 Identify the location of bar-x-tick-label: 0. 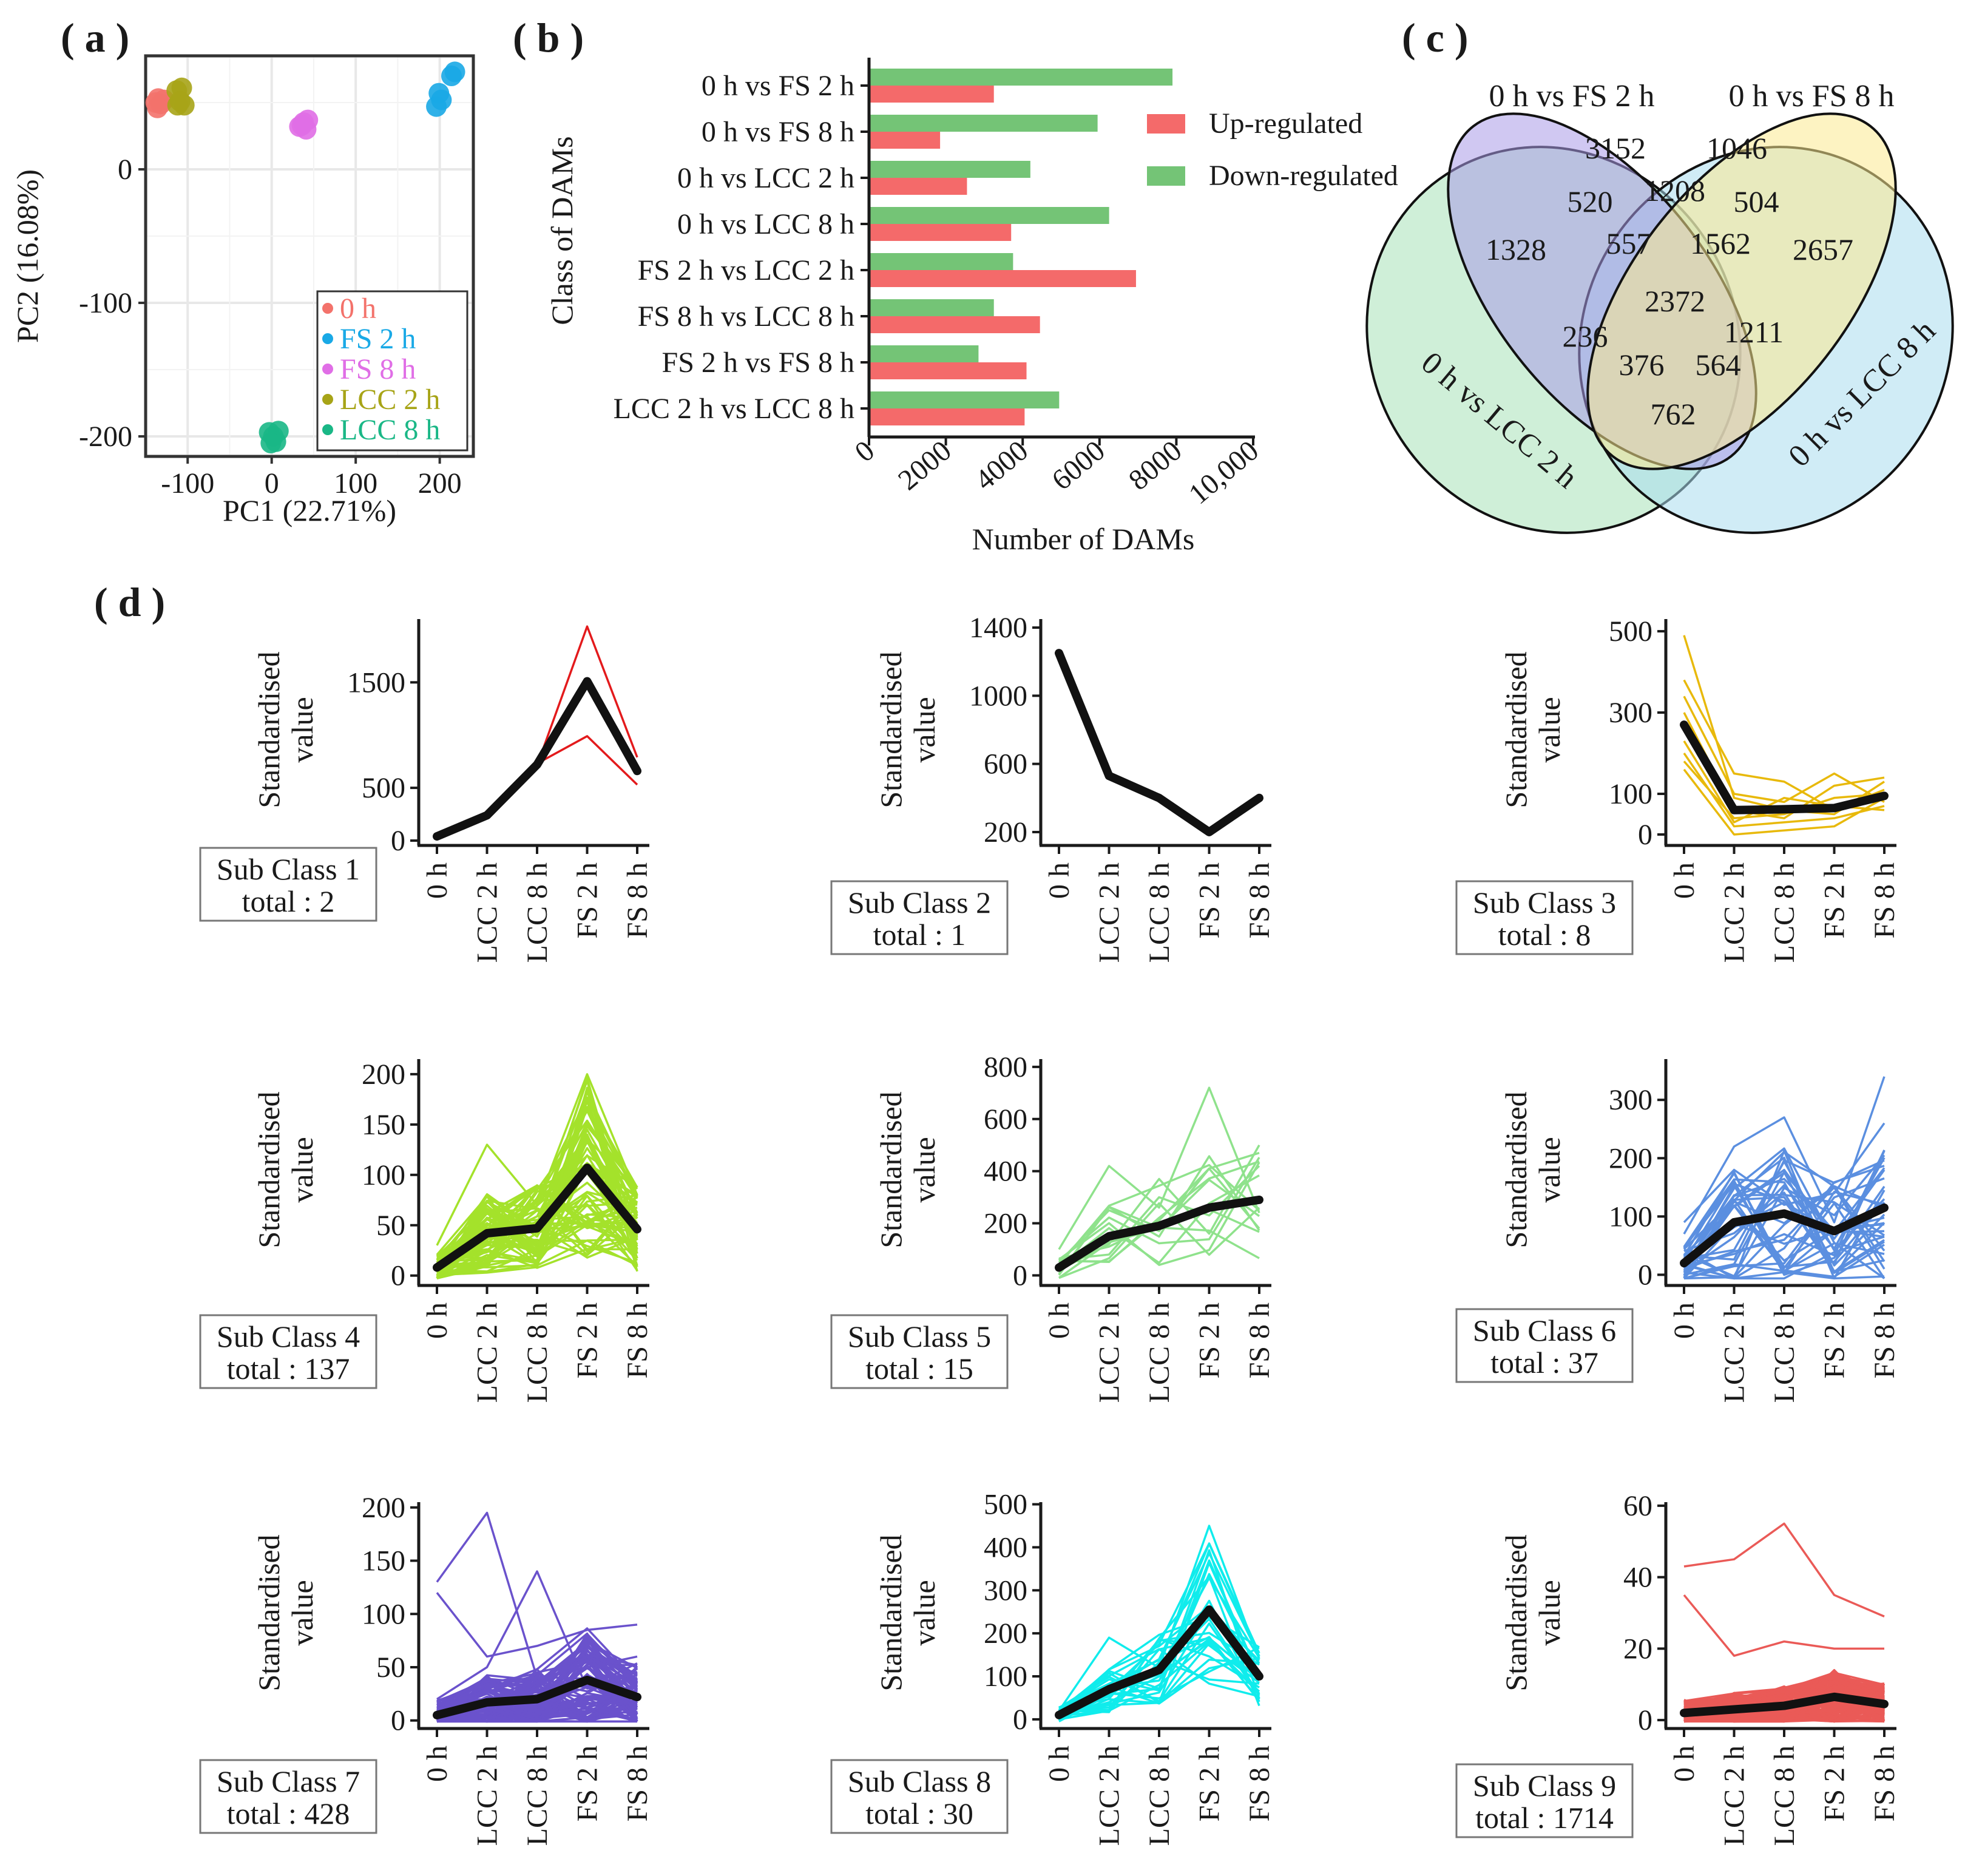
(865, 452).